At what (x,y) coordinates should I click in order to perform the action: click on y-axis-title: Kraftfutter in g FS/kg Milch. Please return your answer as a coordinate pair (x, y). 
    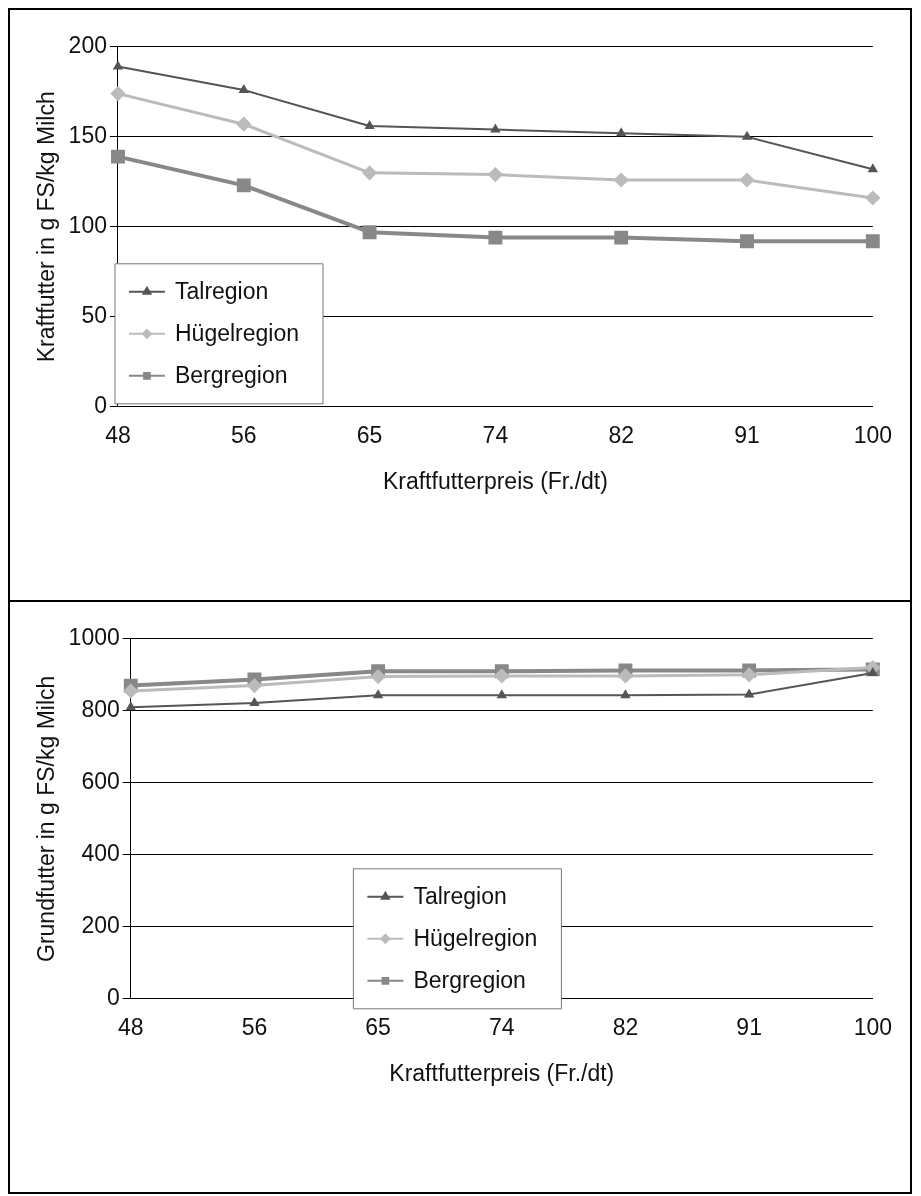
    Looking at the image, I should click on (46, 227).